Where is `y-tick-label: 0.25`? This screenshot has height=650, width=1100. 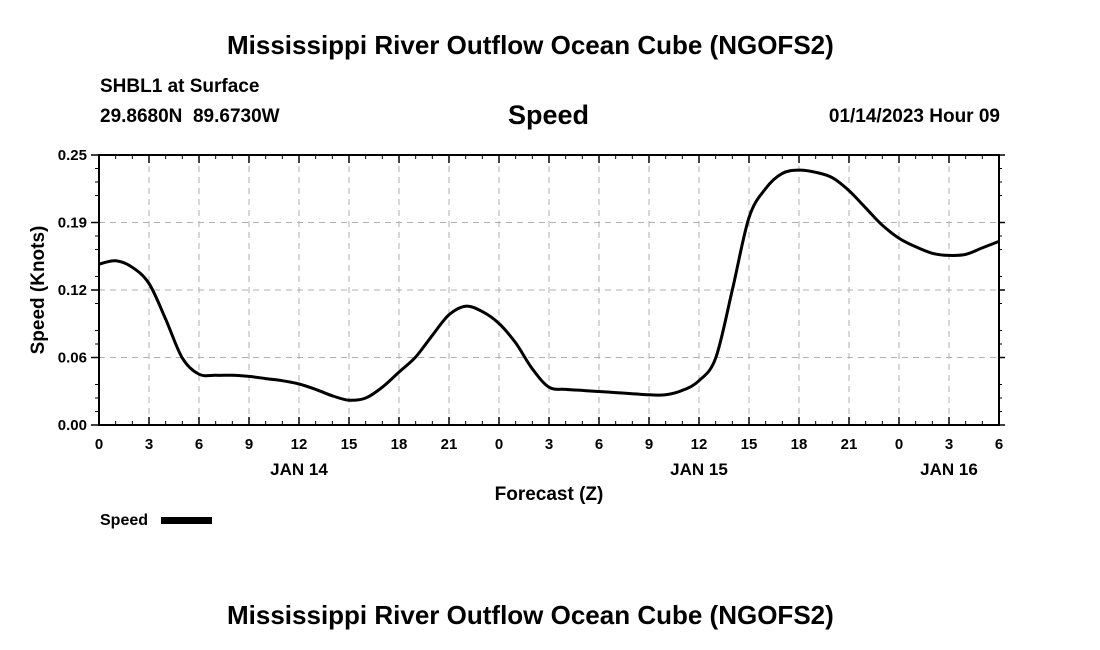
y-tick-label: 0.25 is located at coordinates (72, 155).